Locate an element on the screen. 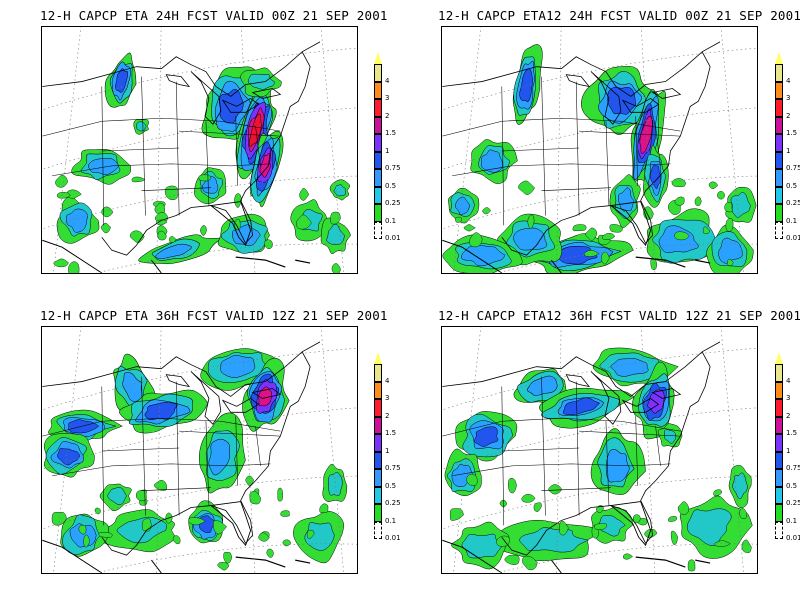  colorbar-top-right: 4 3 2 1.5 1 0.75 0.5 0.25 0.1 0.01 is located at coordinates (787, 150).